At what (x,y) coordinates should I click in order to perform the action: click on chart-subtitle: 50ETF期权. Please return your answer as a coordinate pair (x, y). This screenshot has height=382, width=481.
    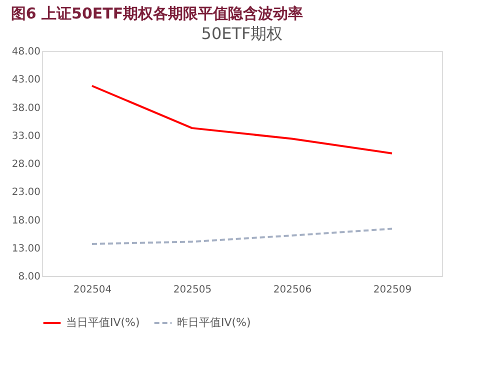
    Looking at the image, I should click on (242, 33).